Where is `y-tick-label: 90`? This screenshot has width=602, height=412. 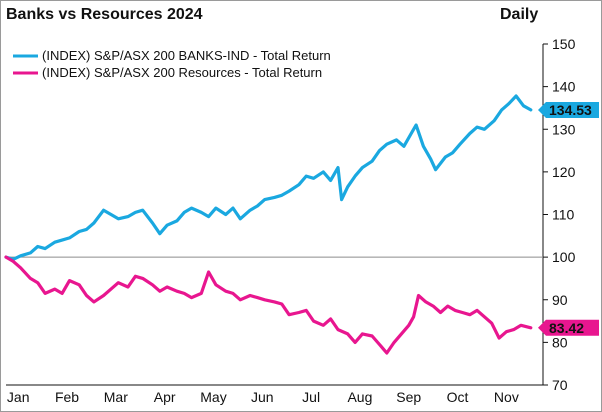 y-tick-label: 90 is located at coordinates (560, 300).